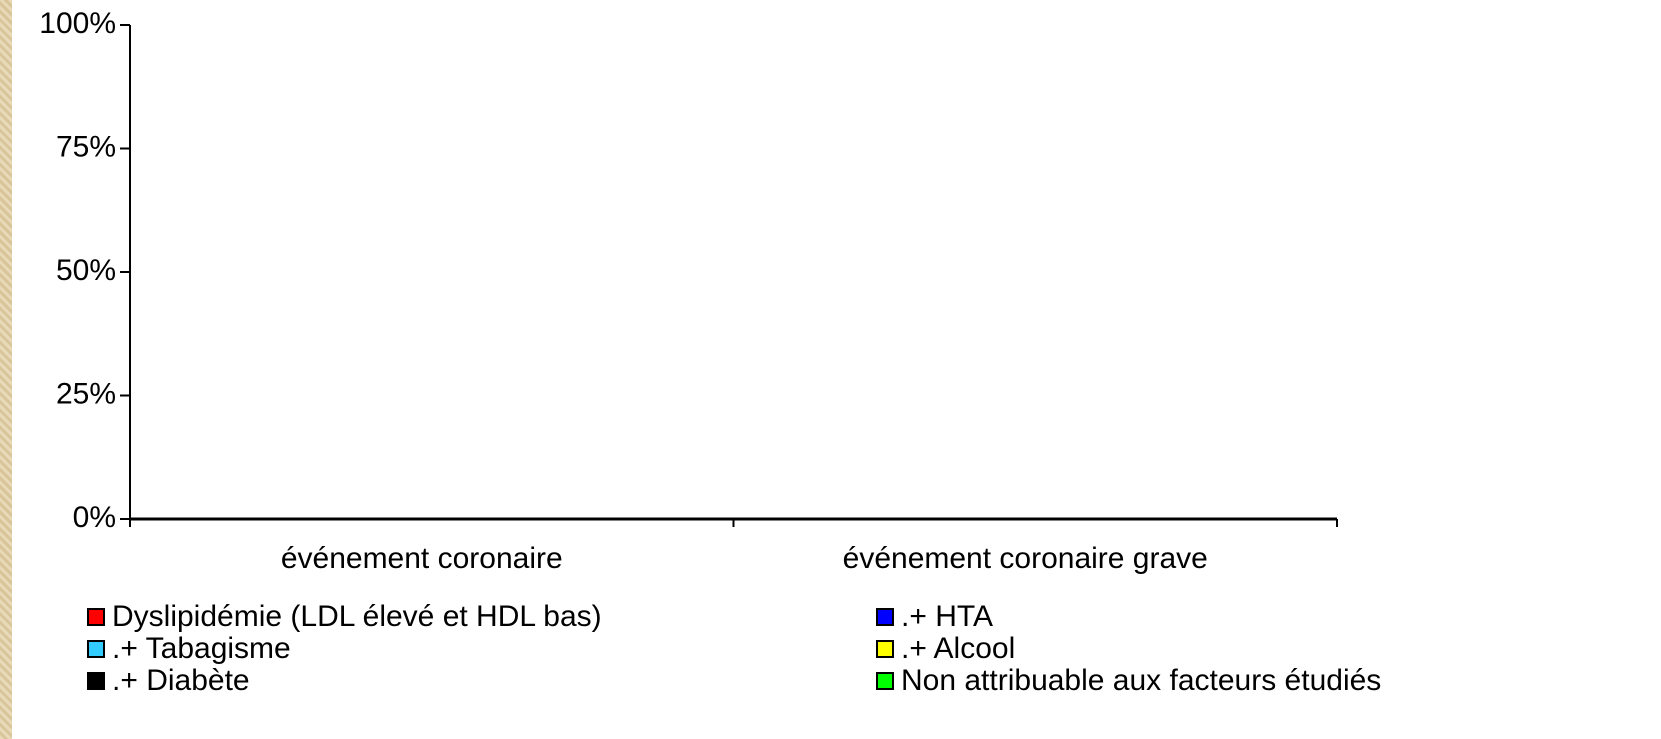 The image size is (1661, 739). I want to click on legend-label: .+ Diabète, so click(181, 680).